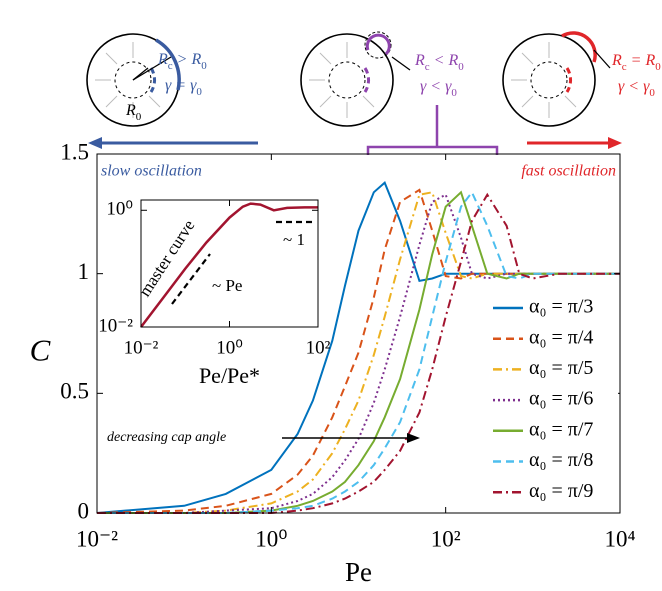  What do you see at coordinates (294, 239) in the screenshot?
I see `annotation: ~ 1` at bounding box center [294, 239].